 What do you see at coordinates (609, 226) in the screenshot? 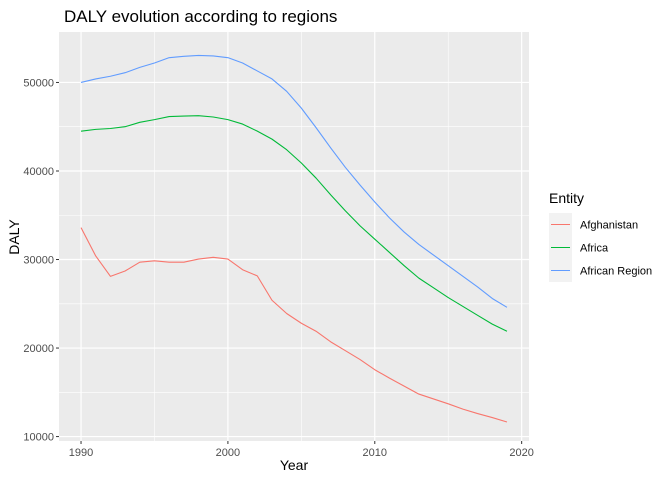
I see `legend-label: Afghanistan` at bounding box center [609, 226].